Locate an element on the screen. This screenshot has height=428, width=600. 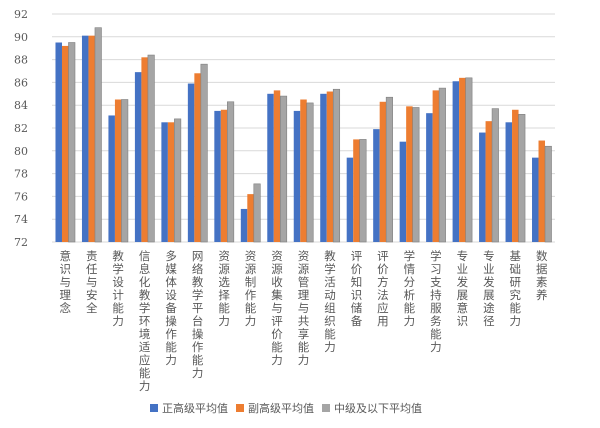
y-tick-label: 86 is located at coordinates (21, 82).